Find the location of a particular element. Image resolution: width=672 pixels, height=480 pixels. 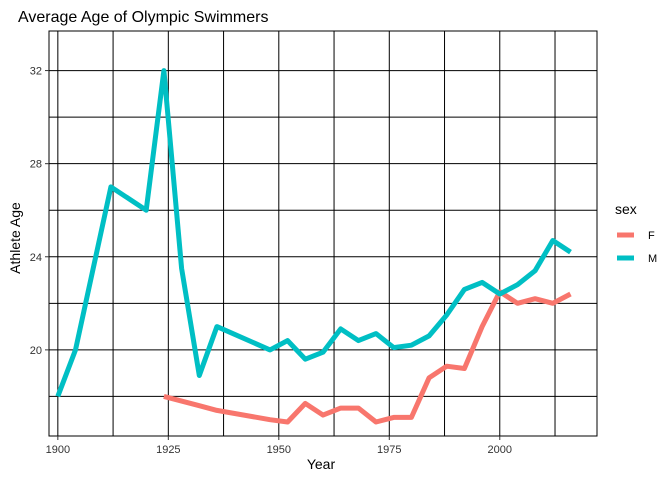

x-axis: 1900 1925 1950 1975 2000 is located at coordinates (279, 446).